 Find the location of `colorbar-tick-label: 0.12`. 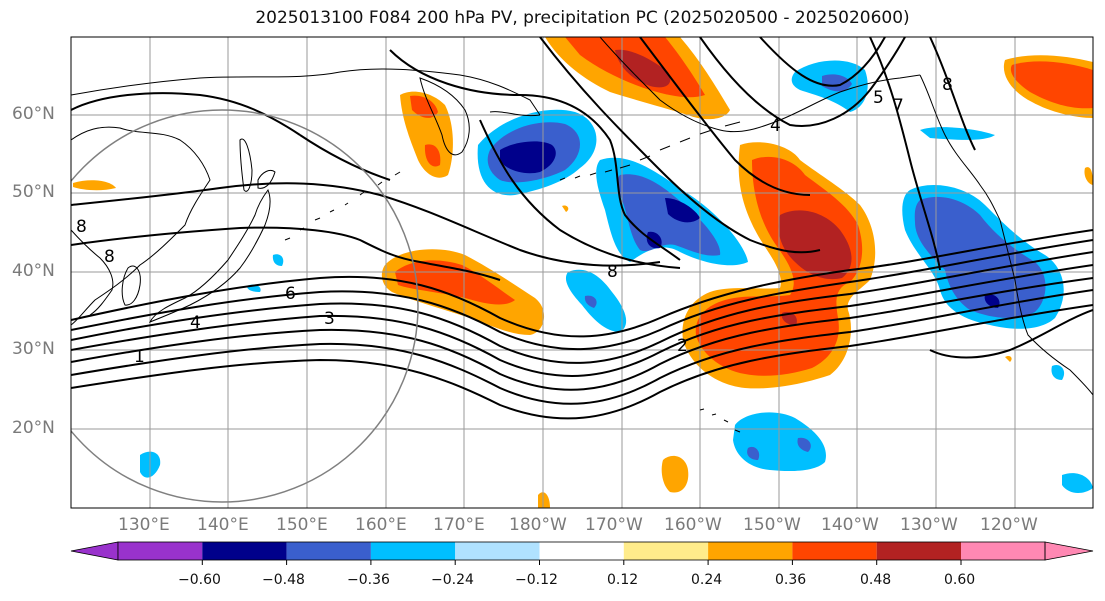

colorbar-tick-label: 0.12 is located at coordinates (622, 580).